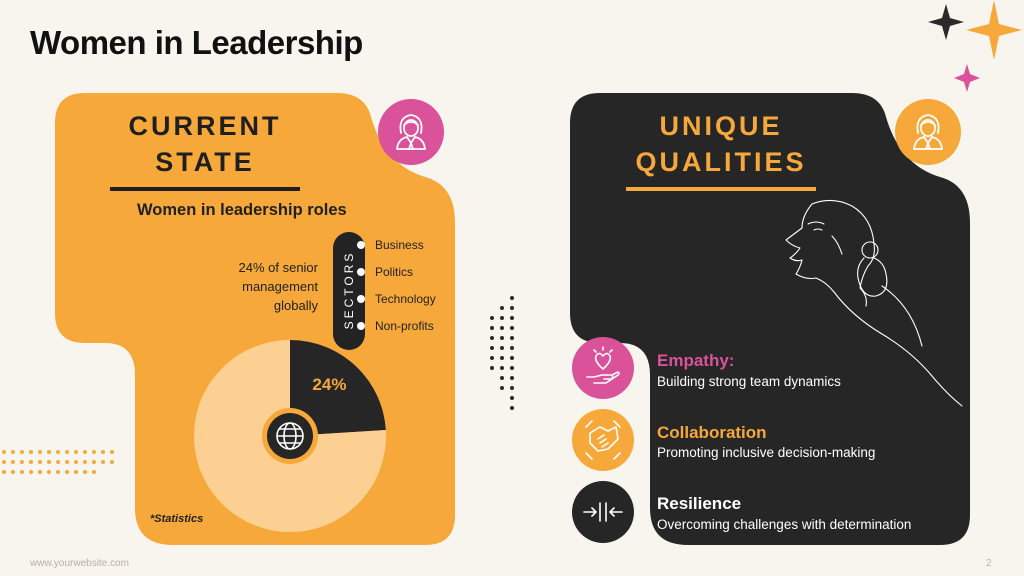 This screenshot has width=1024, height=576. Describe the element at coordinates (721, 162) in the screenshot. I see `heading-line: QUALITIES` at that location.